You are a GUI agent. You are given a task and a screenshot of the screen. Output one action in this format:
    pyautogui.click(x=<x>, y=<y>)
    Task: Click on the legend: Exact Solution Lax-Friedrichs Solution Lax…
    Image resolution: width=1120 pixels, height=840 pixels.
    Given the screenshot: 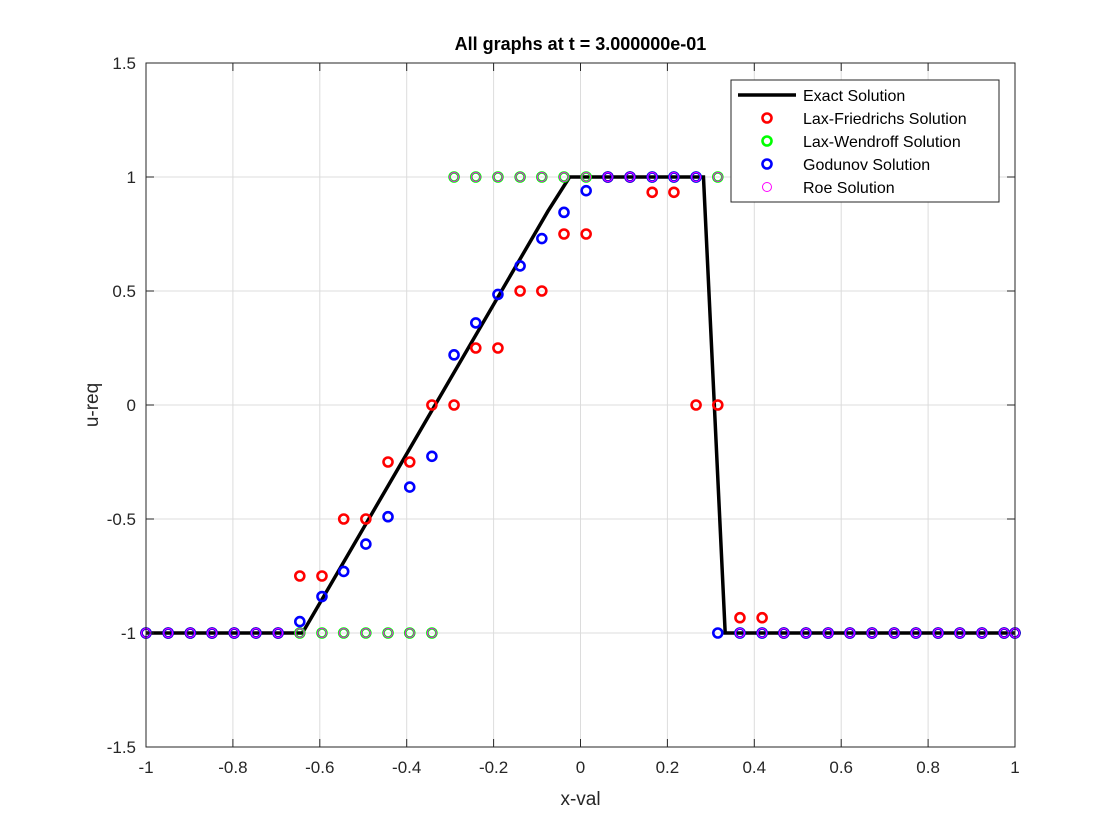 What is the action you would take?
    pyautogui.click(x=865, y=141)
    